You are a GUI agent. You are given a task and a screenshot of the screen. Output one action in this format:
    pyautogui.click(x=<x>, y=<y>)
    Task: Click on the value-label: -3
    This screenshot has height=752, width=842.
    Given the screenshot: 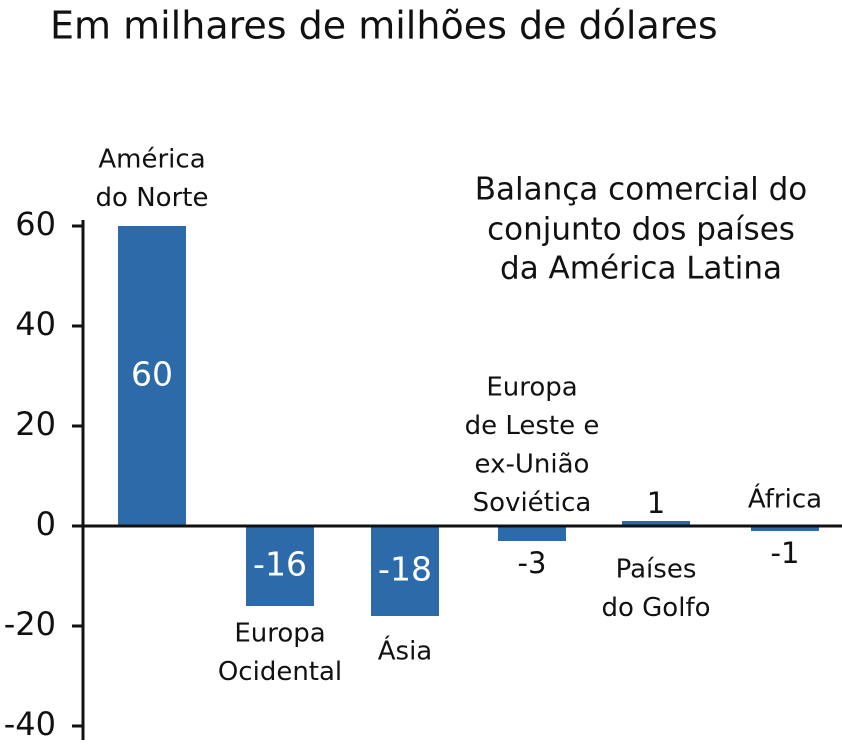 What is the action you would take?
    pyautogui.click(x=532, y=563)
    